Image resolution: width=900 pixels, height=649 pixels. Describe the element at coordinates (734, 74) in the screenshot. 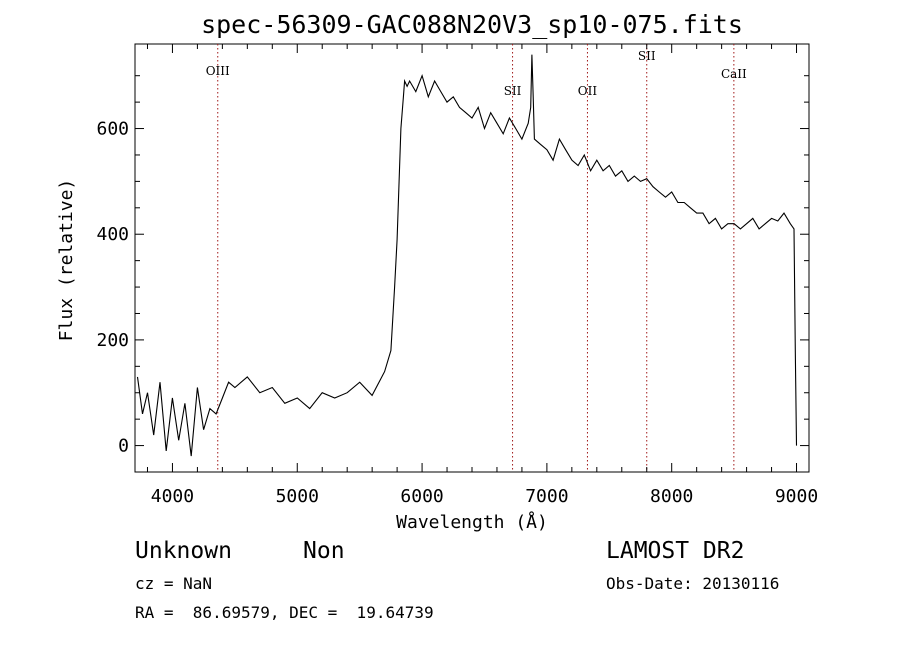

I see `line-marker-label: CaII` at that location.